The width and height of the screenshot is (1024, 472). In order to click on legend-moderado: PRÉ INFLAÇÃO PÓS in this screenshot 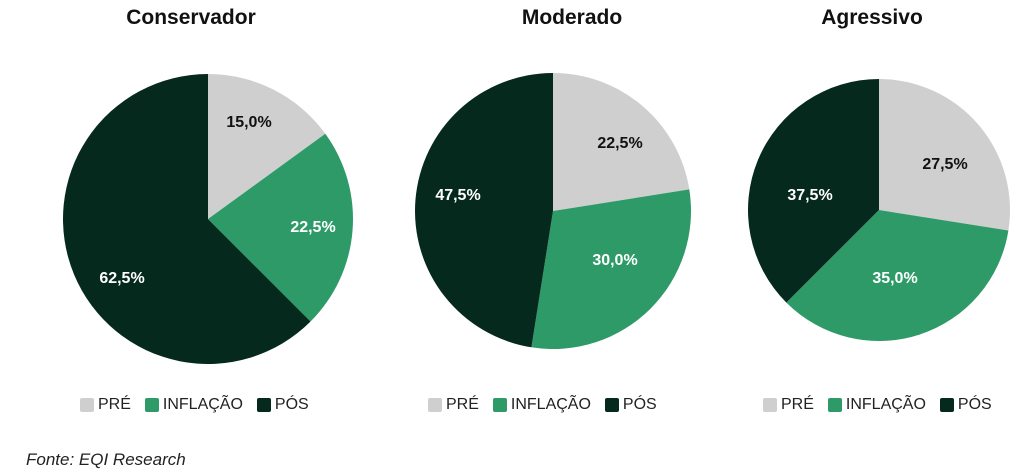, I will do `click(542, 405)`.